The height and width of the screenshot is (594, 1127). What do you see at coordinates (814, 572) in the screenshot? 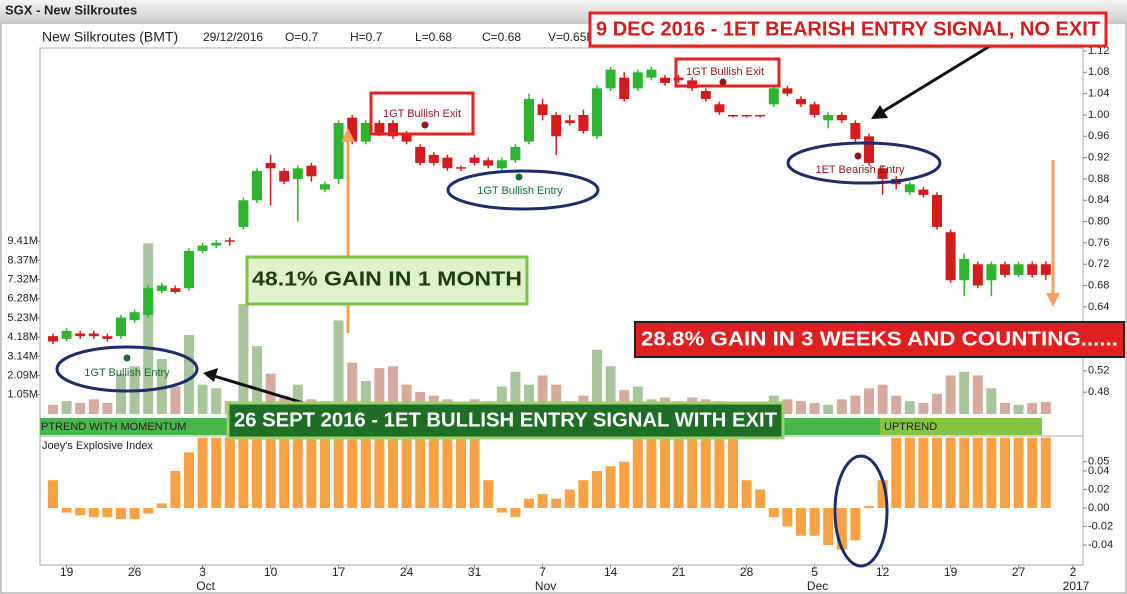
I see `x-tick-label: 5` at bounding box center [814, 572].